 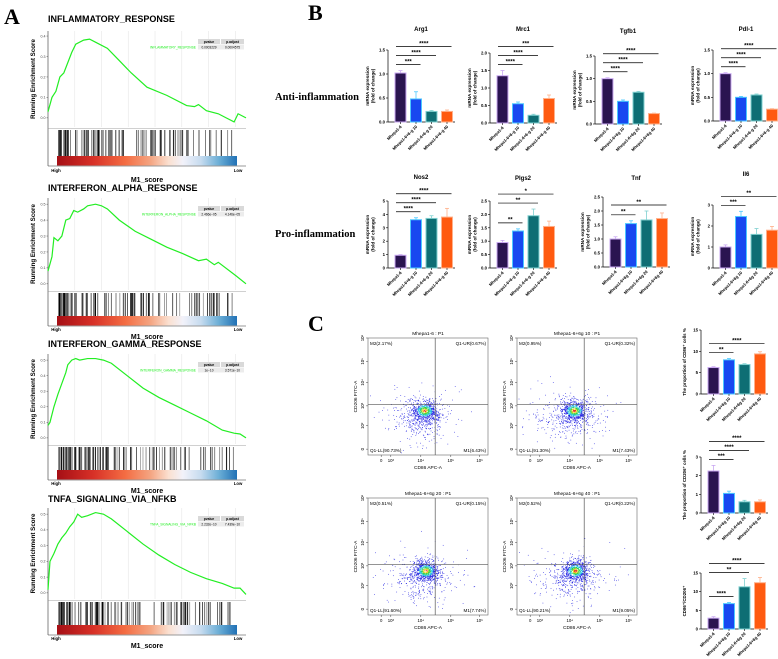 I want to click on table-header-padjust: p.adjust, so click(x=233, y=365).